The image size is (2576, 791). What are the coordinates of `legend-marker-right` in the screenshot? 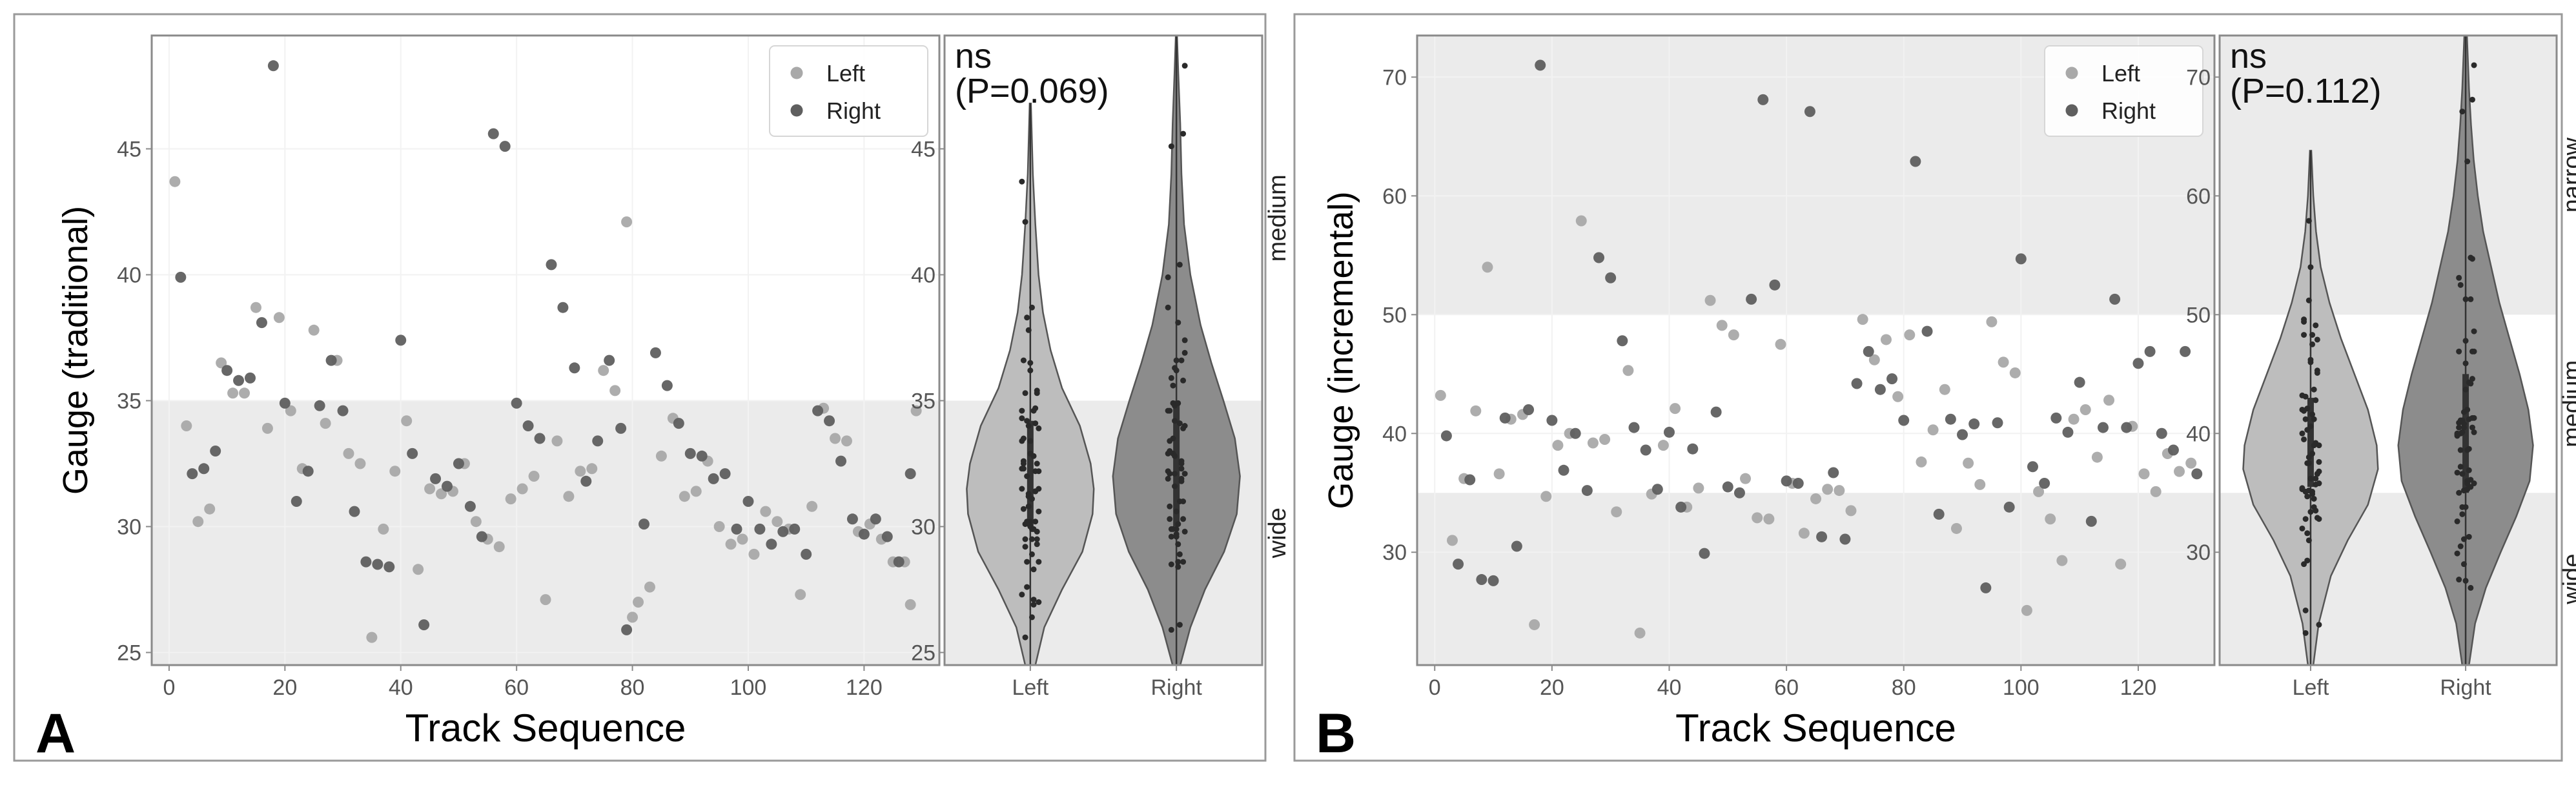 It's located at (2071, 110).